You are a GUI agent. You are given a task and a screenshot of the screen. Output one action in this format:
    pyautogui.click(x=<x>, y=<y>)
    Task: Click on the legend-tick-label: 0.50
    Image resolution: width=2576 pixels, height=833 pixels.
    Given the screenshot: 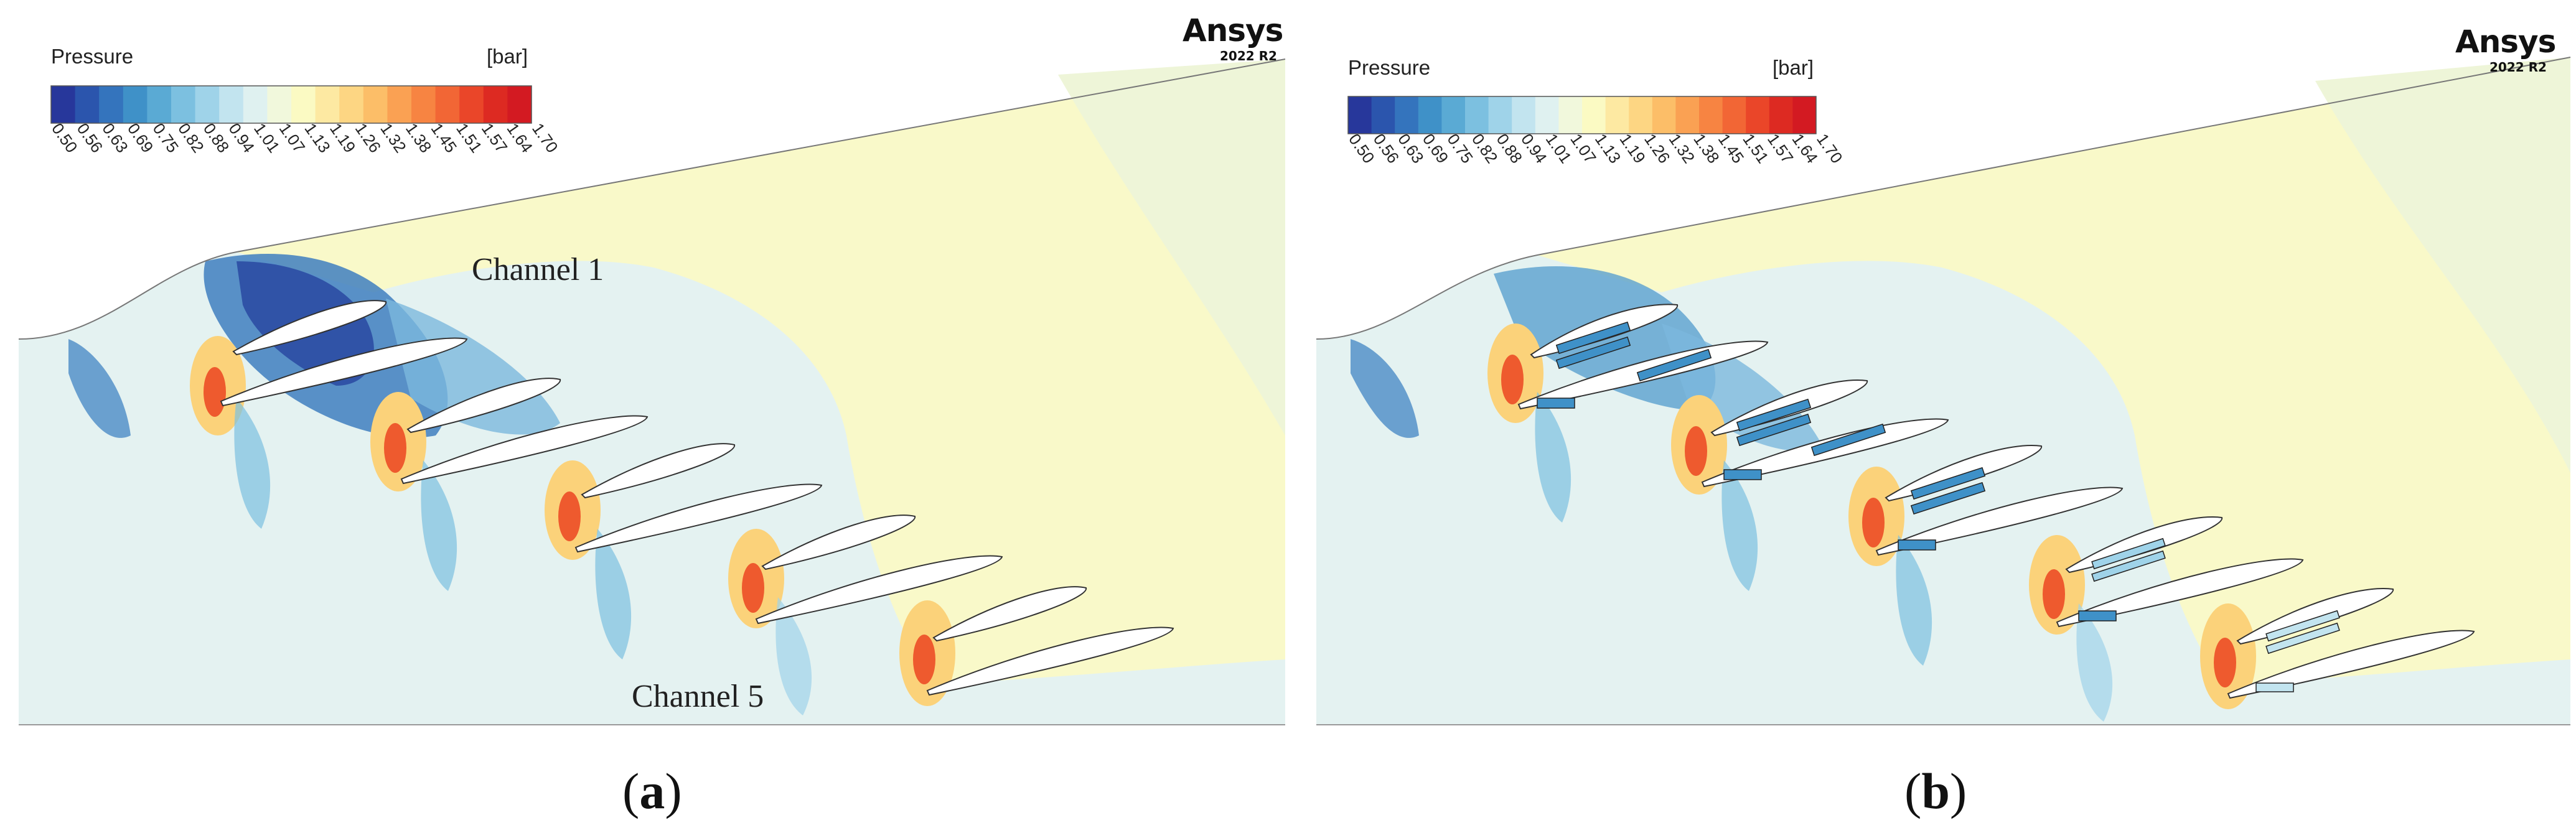 What is the action you would take?
    pyautogui.click(x=1362, y=148)
    